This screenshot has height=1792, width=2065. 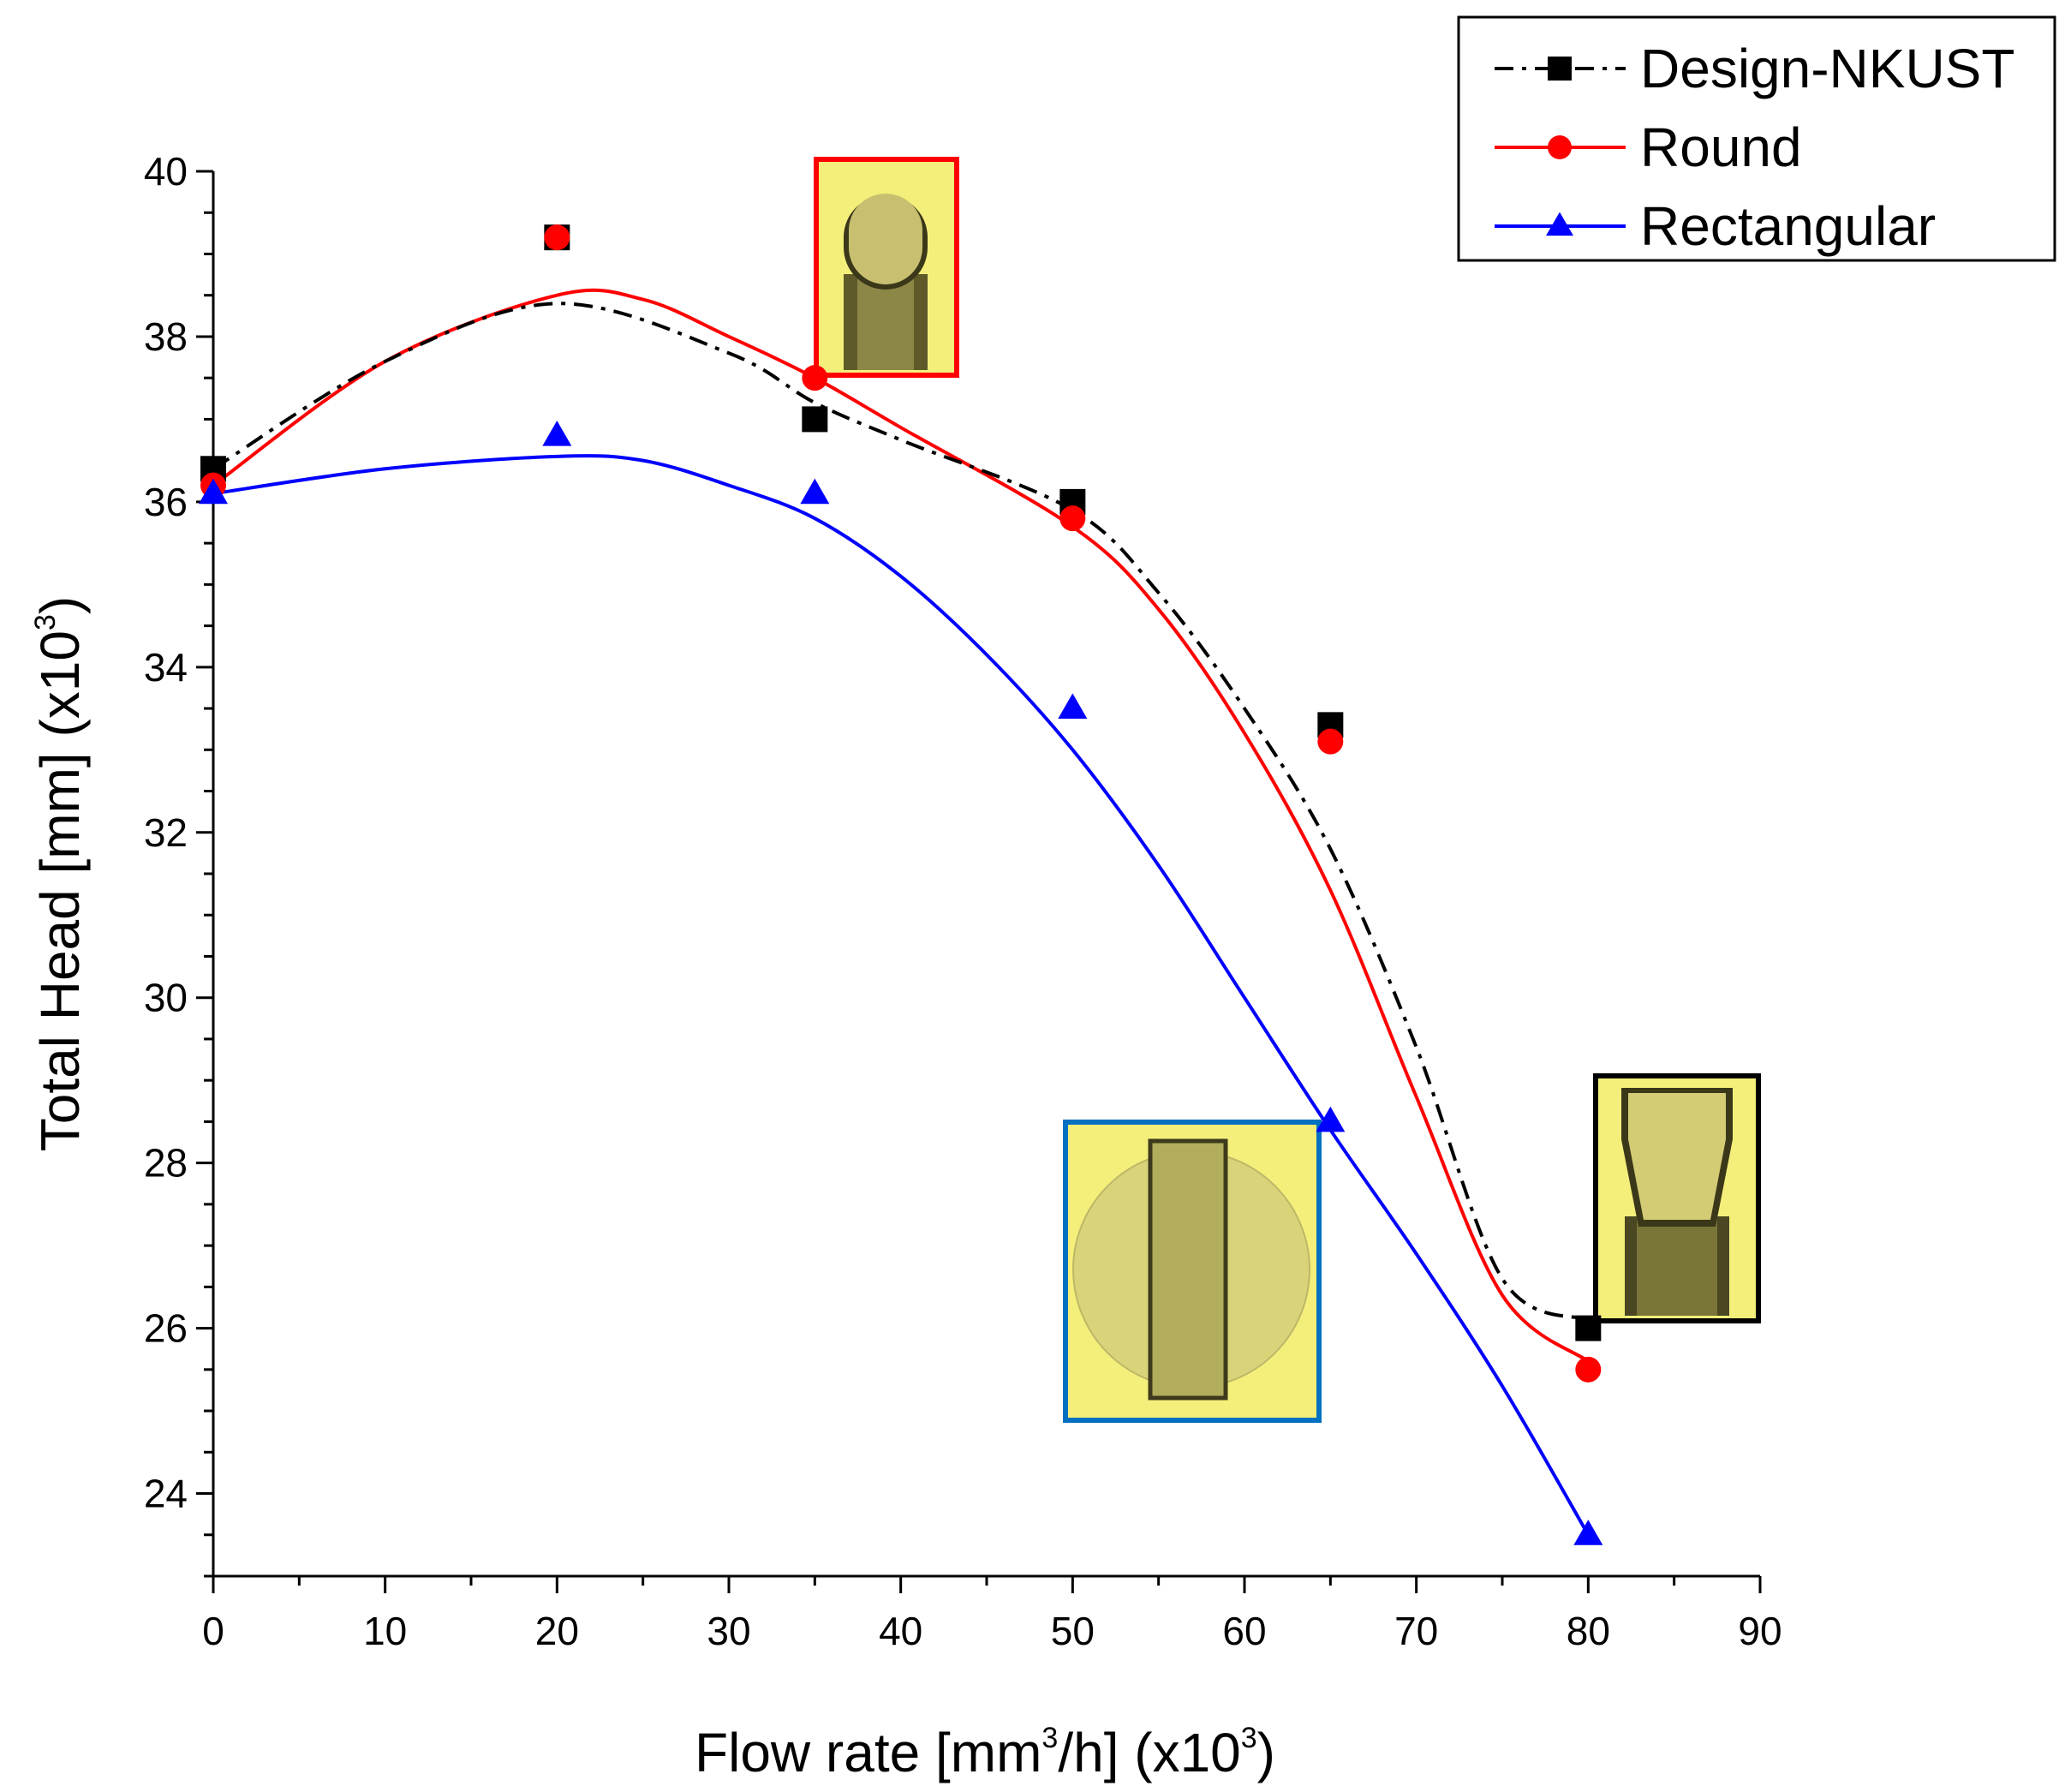 I want to click on x-tick-label: 40, so click(x=900, y=1631).